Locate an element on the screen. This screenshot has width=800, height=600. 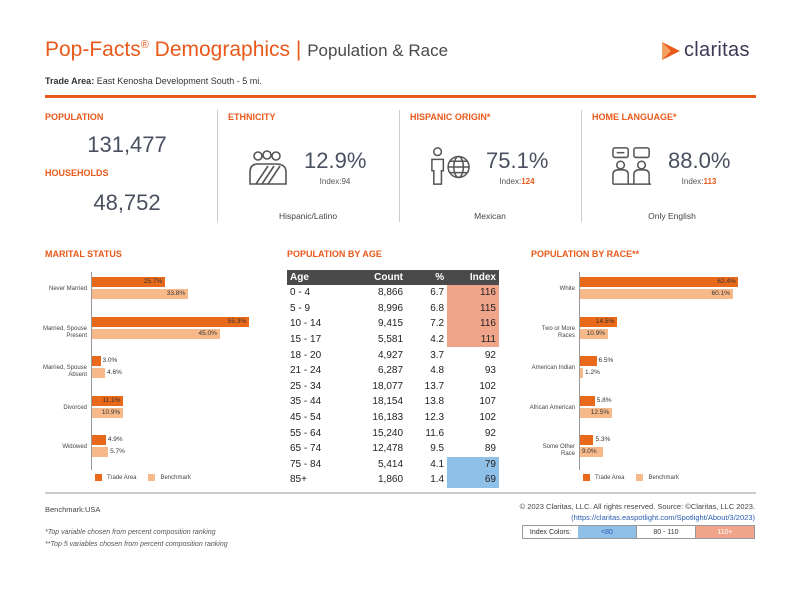
population-by-age-heading: POPULATION BY AGE is located at coordinates (334, 254).